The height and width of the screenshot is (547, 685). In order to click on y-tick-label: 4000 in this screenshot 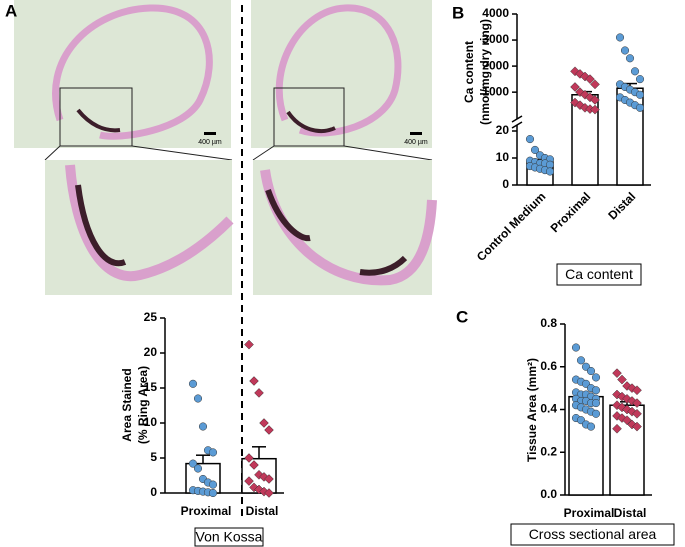, I will do `click(495, 13)`.